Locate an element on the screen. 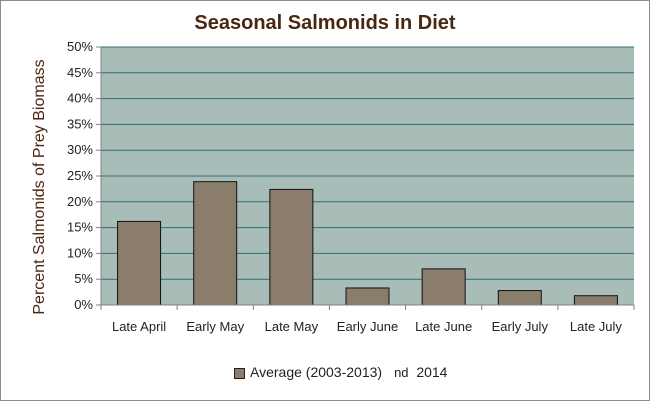 This screenshot has height=401, width=650. chart-title: Seasonal Salmonids in Diet is located at coordinates (325, 23).